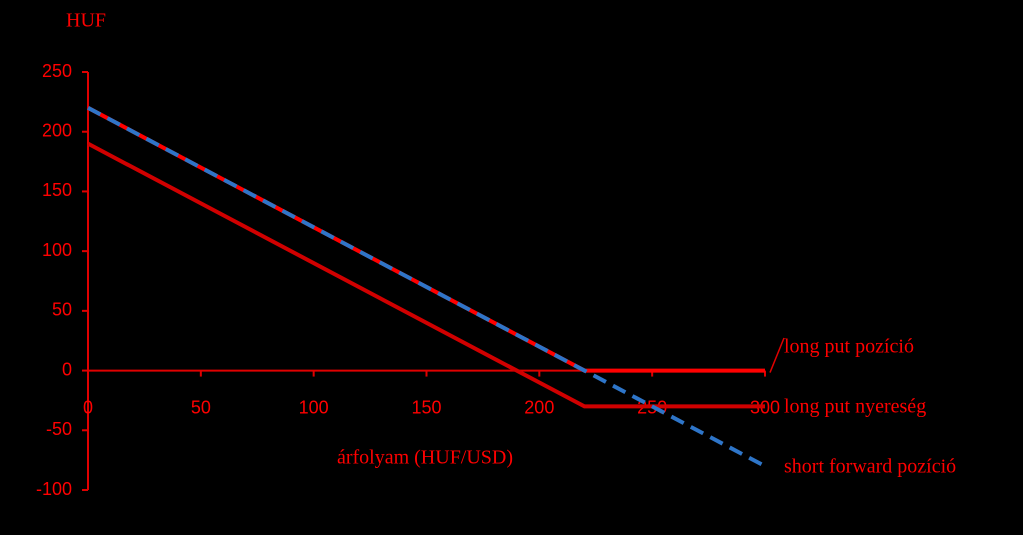 This screenshot has height=535, width=1023. I want to click on x-tick-label: 150, so click(426, 407).